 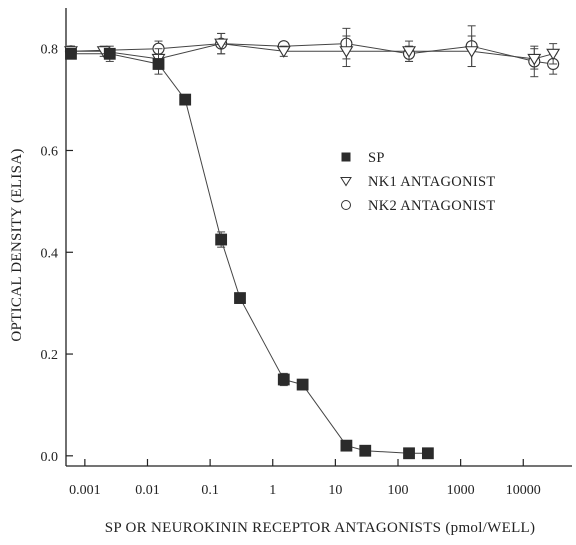 What do you see at coordinates (461, 490) in the screenshot?
I see `x-tick-label: 1000` at bounding box center [461, 490].